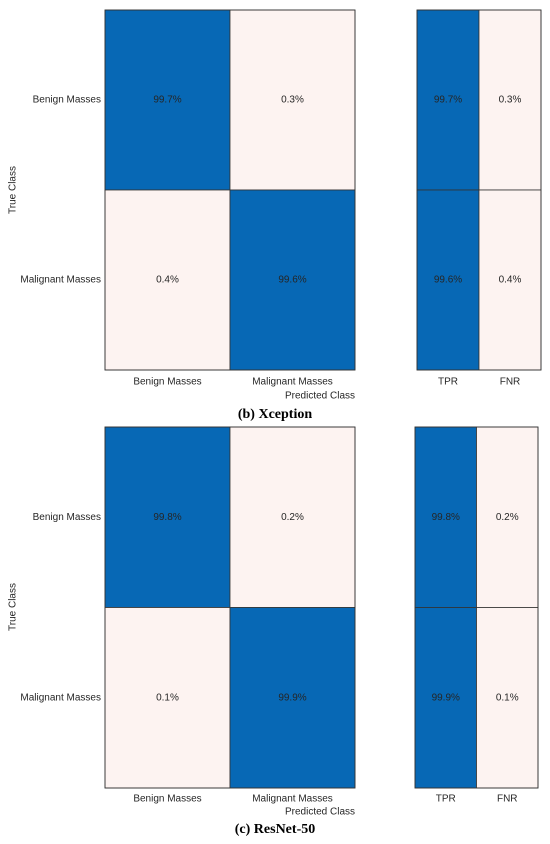  I want to click on matrix-cell-value: 99.8%, so click(167, 517).